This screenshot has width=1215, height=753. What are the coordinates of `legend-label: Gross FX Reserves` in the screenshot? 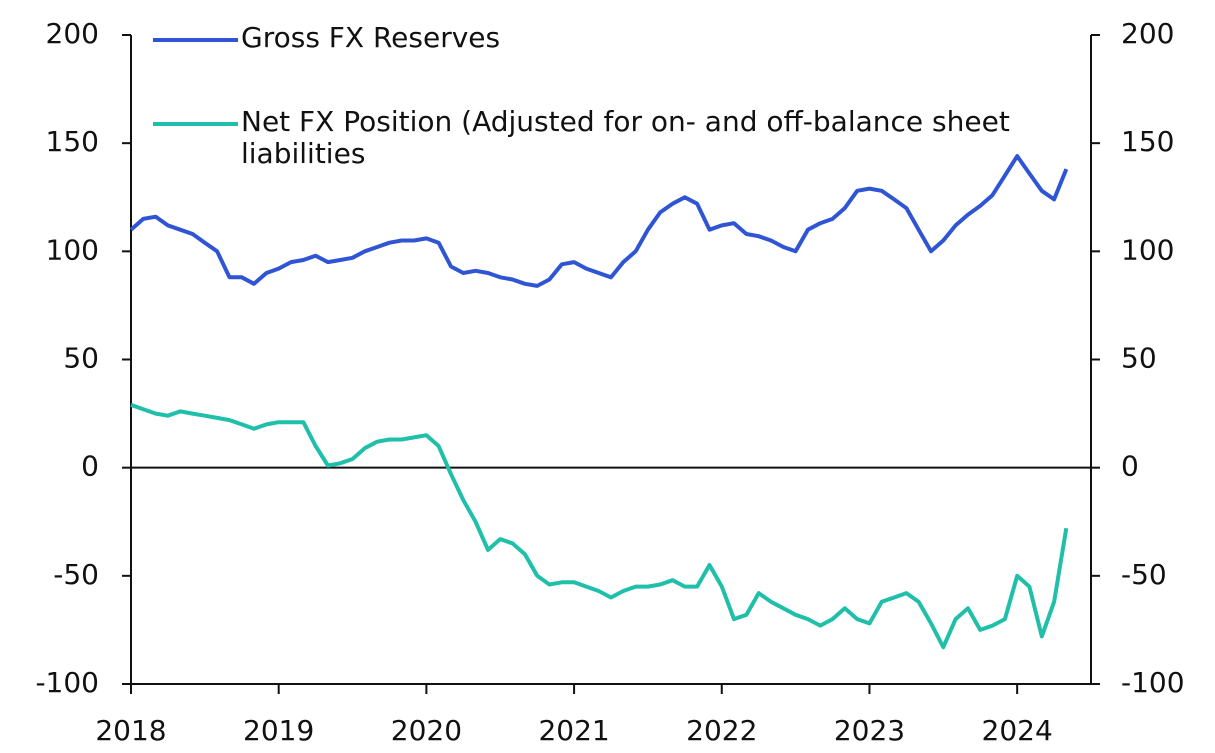 It's located at (371, 37).